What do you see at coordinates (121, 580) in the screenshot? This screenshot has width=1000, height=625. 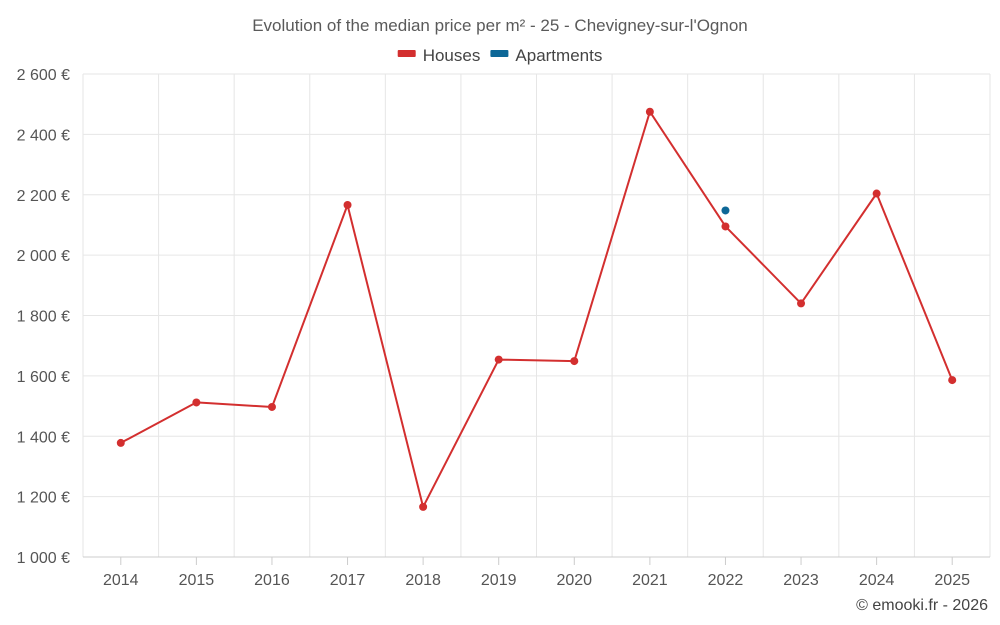 I see `x-tick-label: 2014` at bounding box center [121, 580].